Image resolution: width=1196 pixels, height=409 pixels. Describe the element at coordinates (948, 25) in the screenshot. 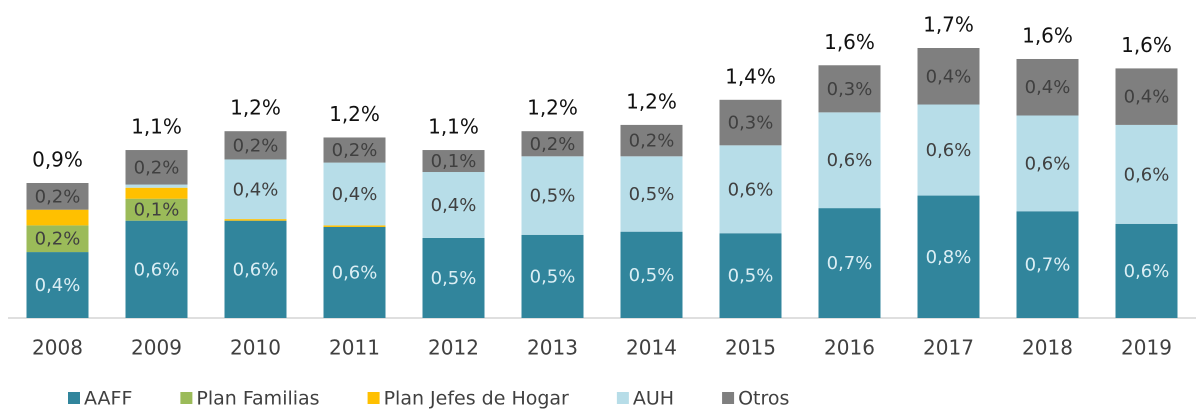

I see `total-label: 1,7%` at that location.